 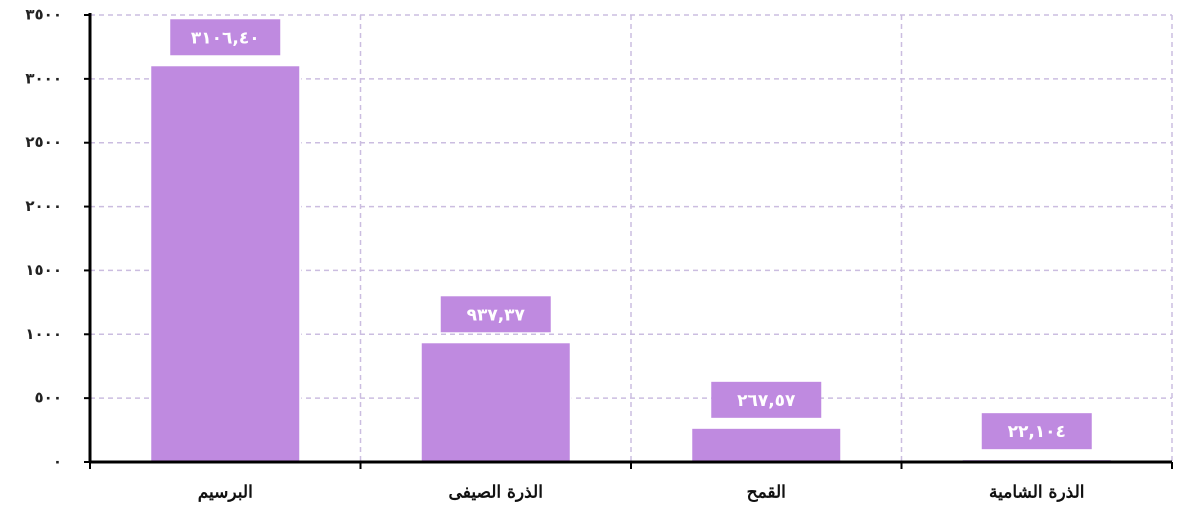 I want to click on y-tick-label: ٢٠٠٠, so click(x=43, y=206).